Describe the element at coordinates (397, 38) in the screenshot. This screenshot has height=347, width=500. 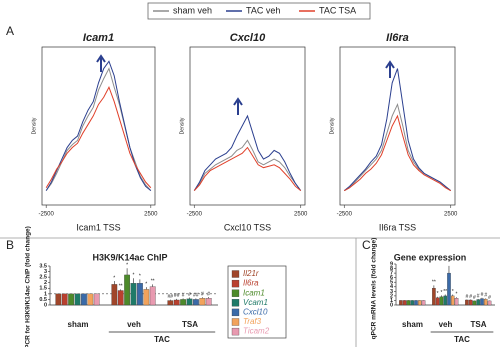
I see `plot-title: Il6ra` at that location.